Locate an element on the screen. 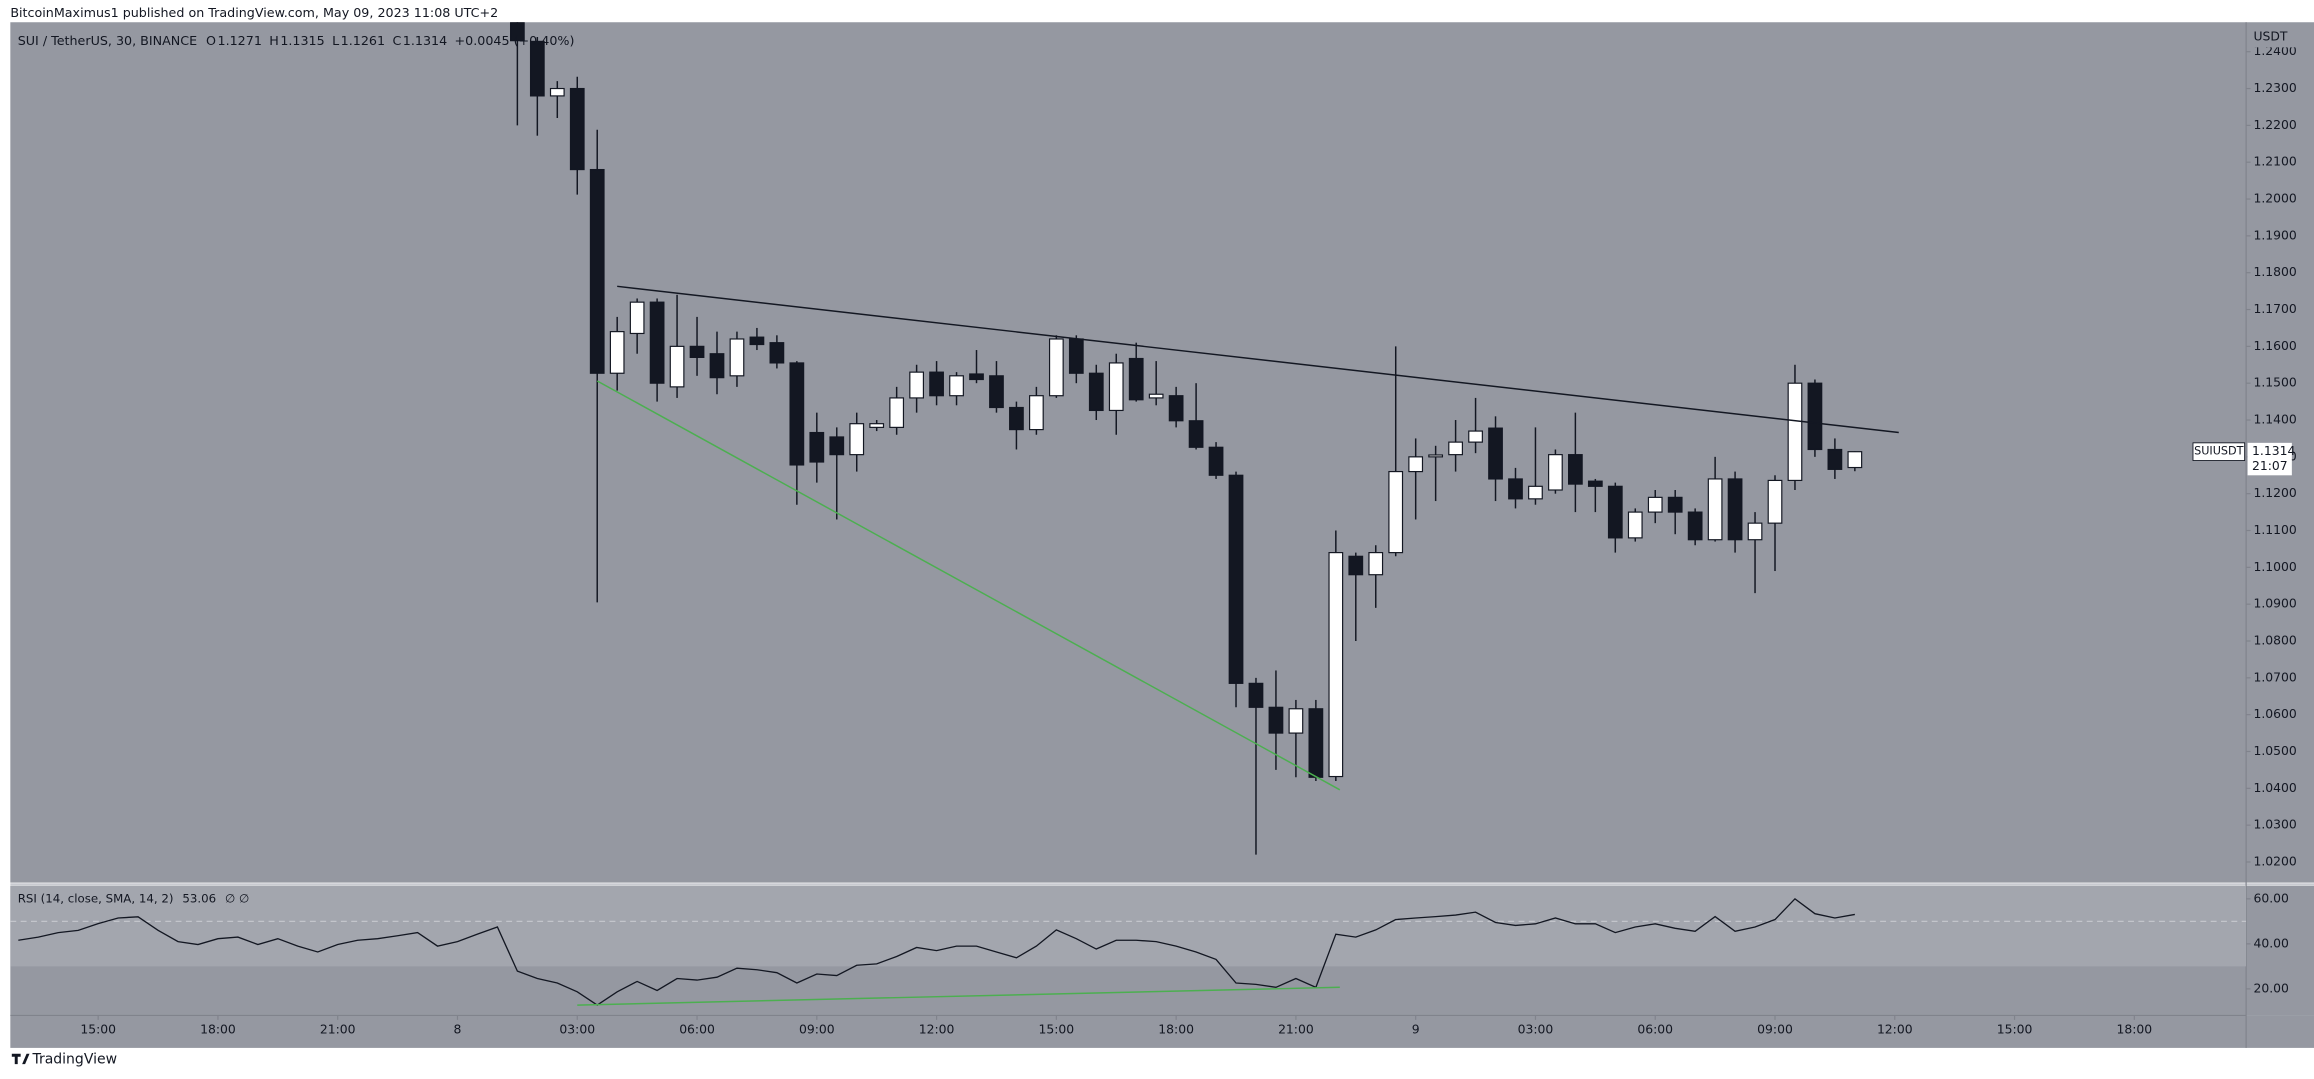 The height and width of the screenshot is (1079, 2314). y-tick-label: 1.0500 is located at coordinates (2274, 750).